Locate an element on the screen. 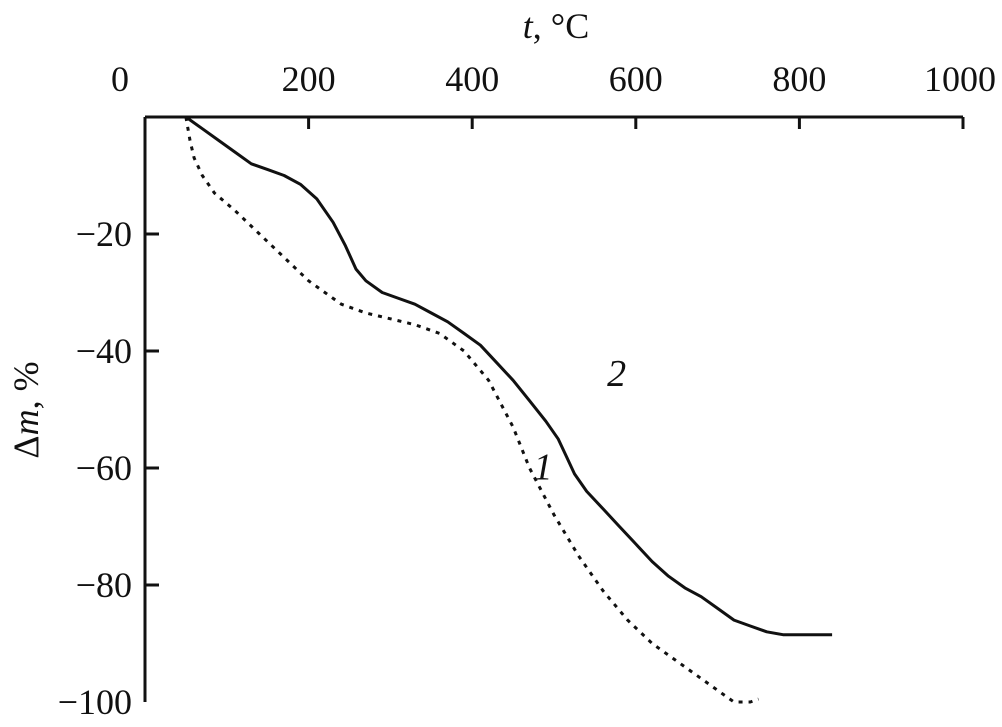 This screenshot has height=727, width=1002. x-tick-label: 400 is located at coordinates (472, 79).